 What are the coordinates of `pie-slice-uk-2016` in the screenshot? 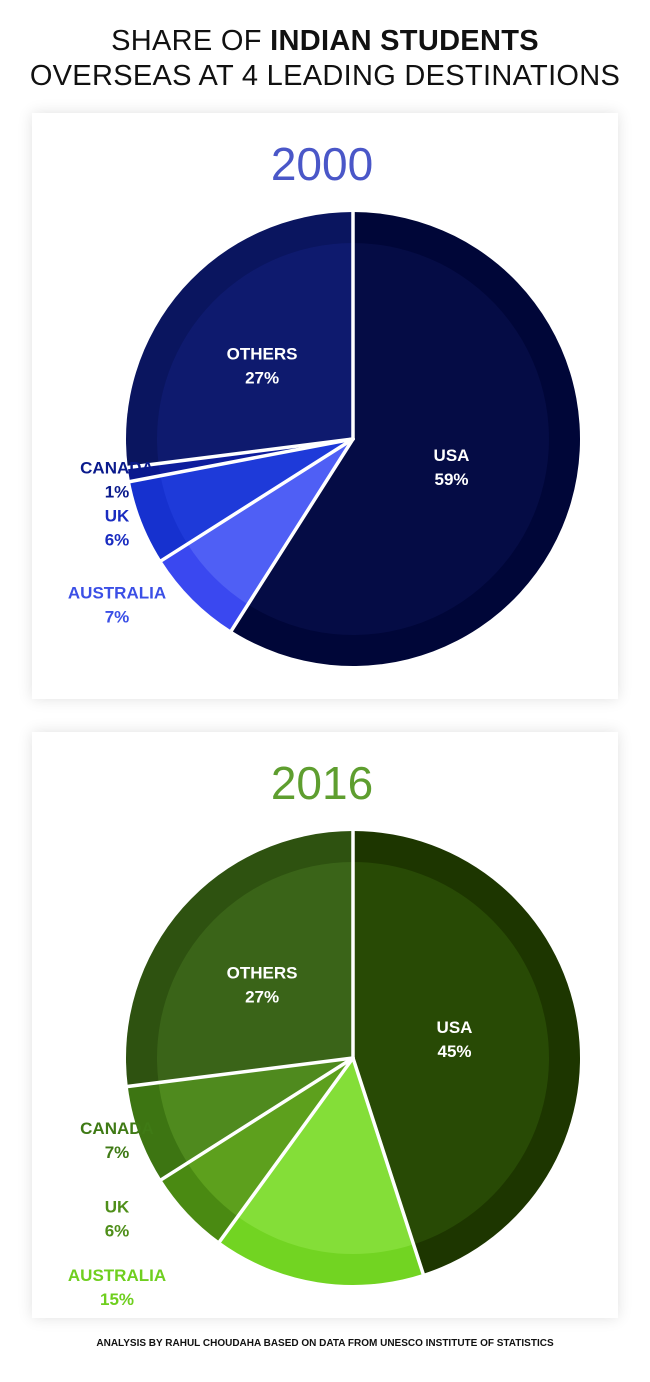 It's located at (257, 1150).